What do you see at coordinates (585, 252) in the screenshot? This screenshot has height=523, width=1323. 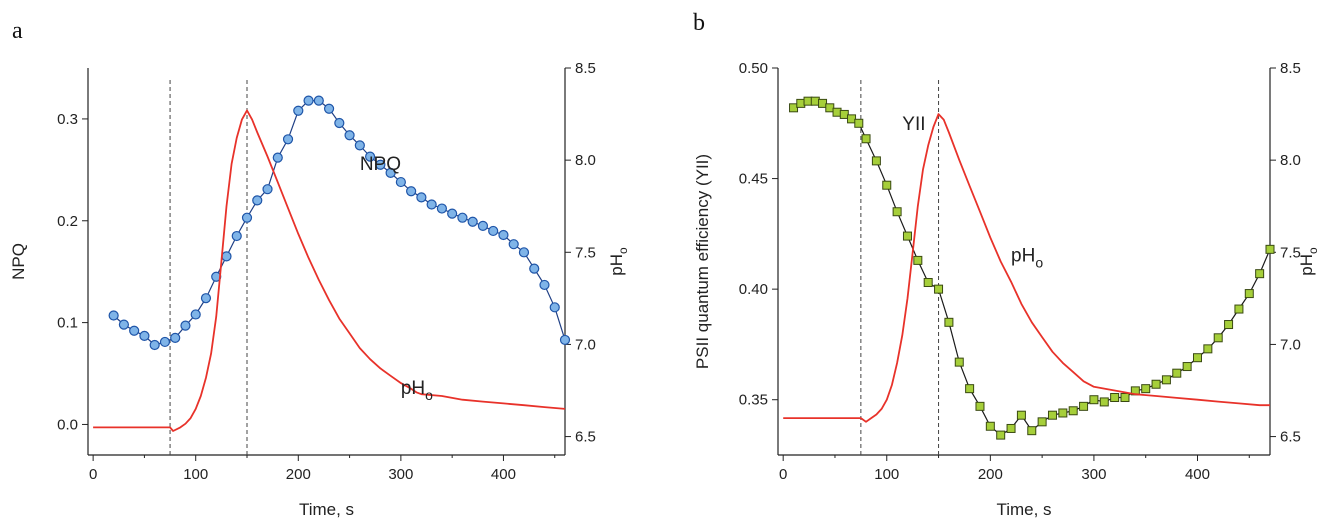 I see `y2-tick-label: 7.5` at bounding box center [585, 252].